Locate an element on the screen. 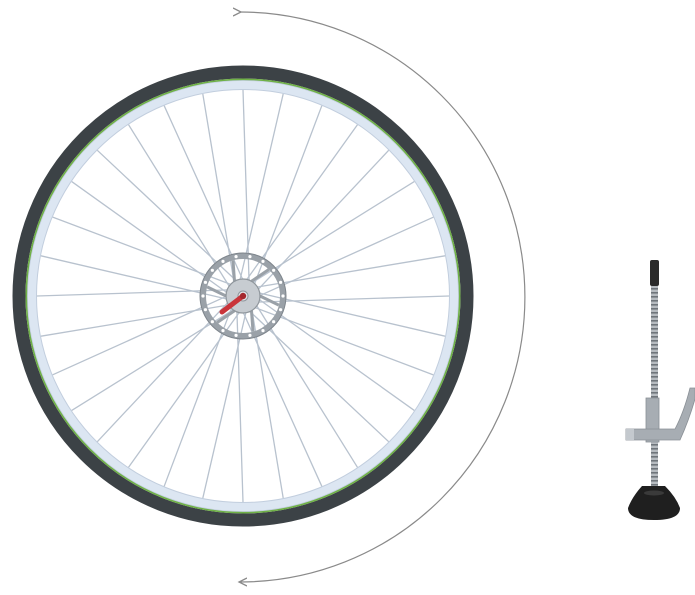 The width and height of the screenshot is (695, 595). stand-base-highlight is located at coordinates (654, 493).